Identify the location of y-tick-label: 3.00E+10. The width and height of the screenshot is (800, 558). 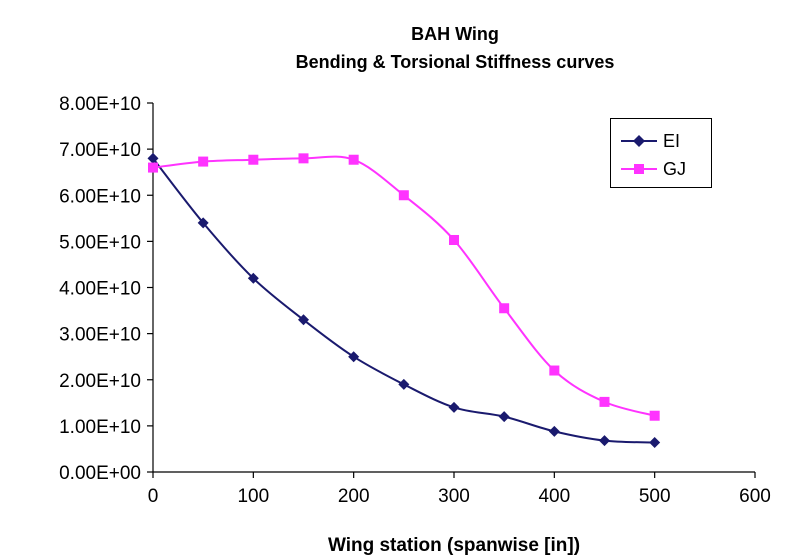
(100, 335).